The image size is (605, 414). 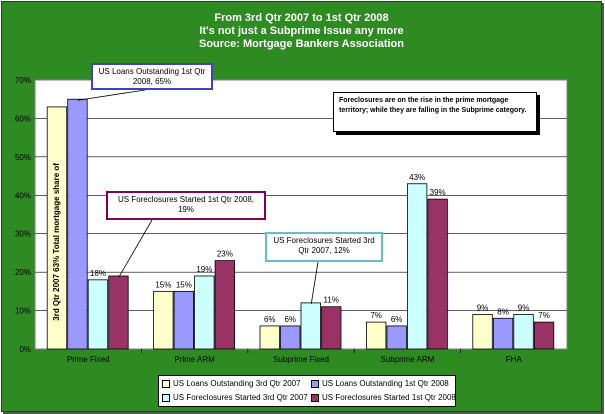 I want to click on title-line-1: From 3rd Qtr 2007 to 1st Qtr 2008, so click(x=301, y=18).